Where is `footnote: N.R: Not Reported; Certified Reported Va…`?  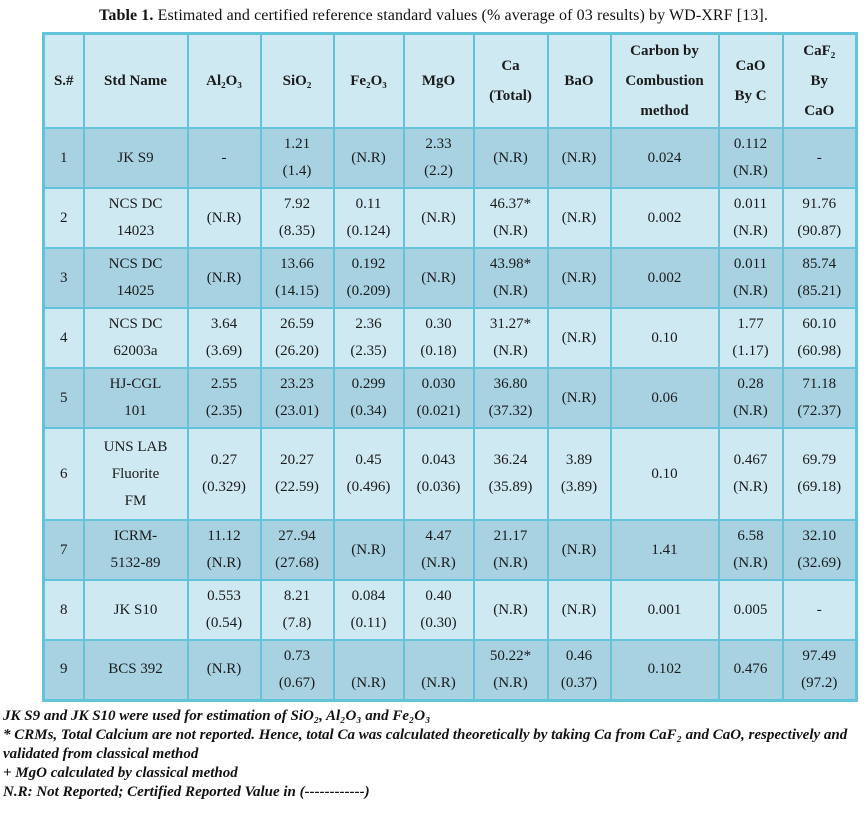 footnote: N.R: Not Reported; Certified Reported Va… is located at coordinates (186, 792).